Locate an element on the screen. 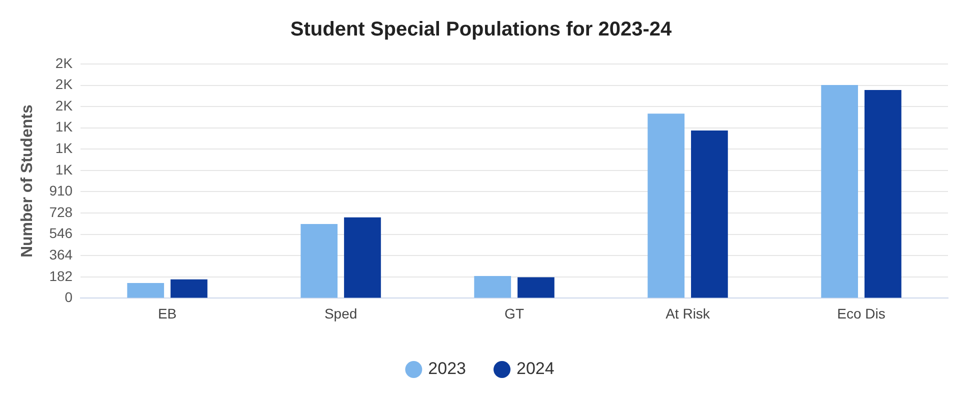  chart-title: Student Special Populations for 2023-24 is located at coordinates (481, 29).